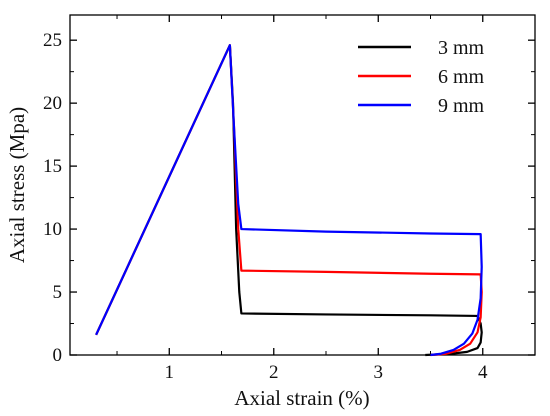  I want to click on legend-label: 3 mm, so click(461, 48).